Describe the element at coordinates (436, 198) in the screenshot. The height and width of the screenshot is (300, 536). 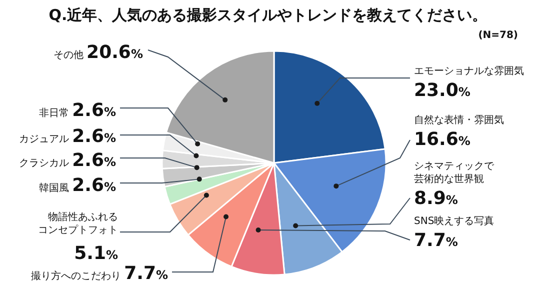
I see `data-label: 8.9%` at that location.